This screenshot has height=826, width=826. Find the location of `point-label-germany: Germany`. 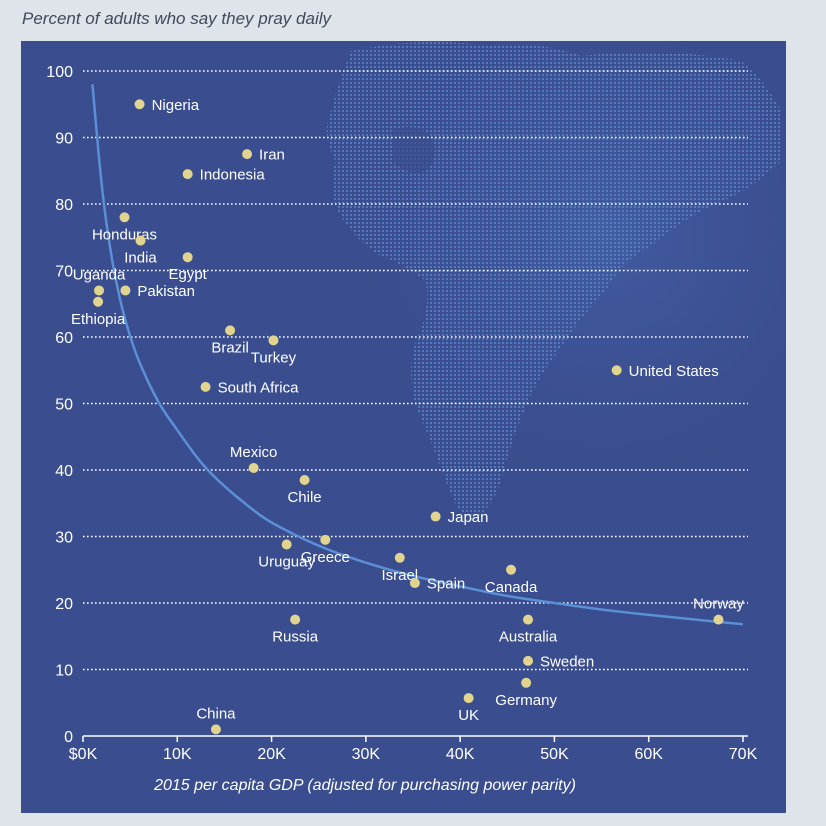

point-label-germany: Germany is located at coordinates (526, 700).